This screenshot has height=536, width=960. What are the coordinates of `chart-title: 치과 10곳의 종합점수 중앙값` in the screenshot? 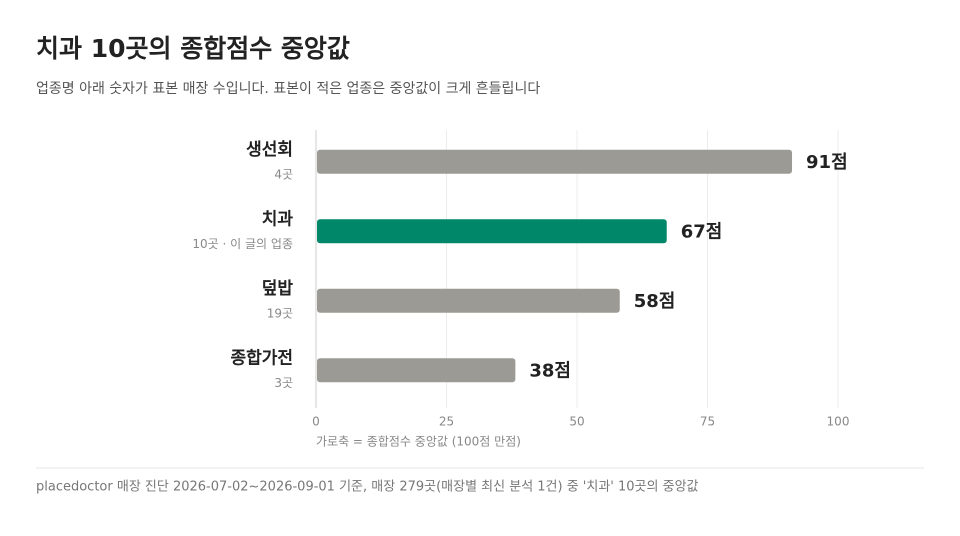 It's located at (193, 48).